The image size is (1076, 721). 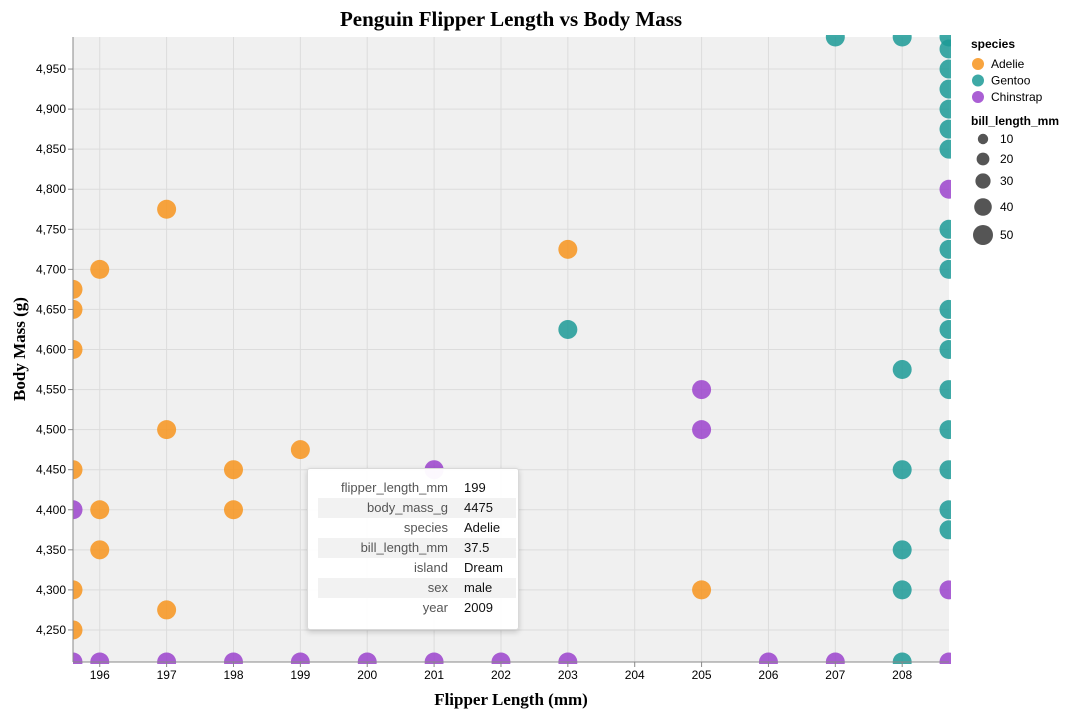 What do you see at coordinates (387, 548) in the screenshot?
I see `tooltip-key: bill_length_mm` at bounding box center [387, 548].